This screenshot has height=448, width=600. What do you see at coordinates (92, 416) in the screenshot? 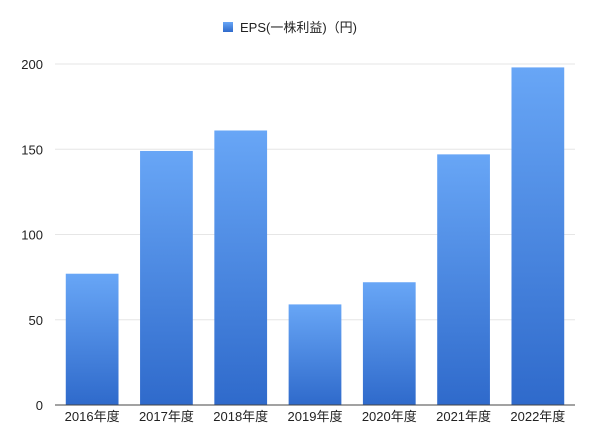
I see `x-tick-label: 2016年度` at bounding box center [92, 416].